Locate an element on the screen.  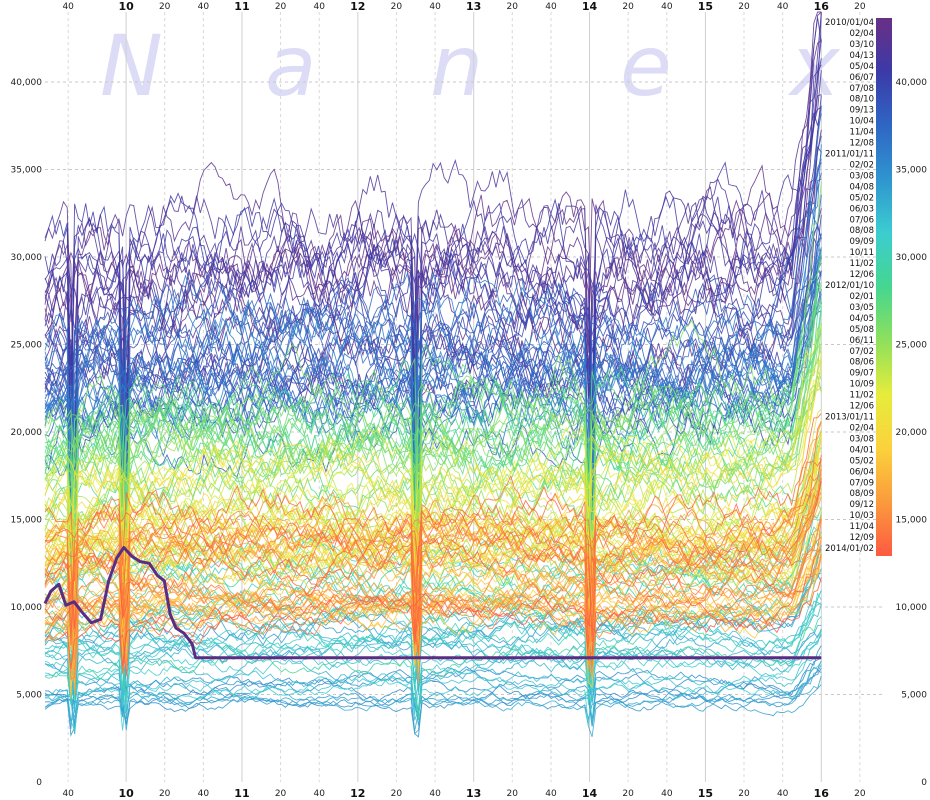
legend-label: 2011/01/11 is located at coordinates (849, 155).